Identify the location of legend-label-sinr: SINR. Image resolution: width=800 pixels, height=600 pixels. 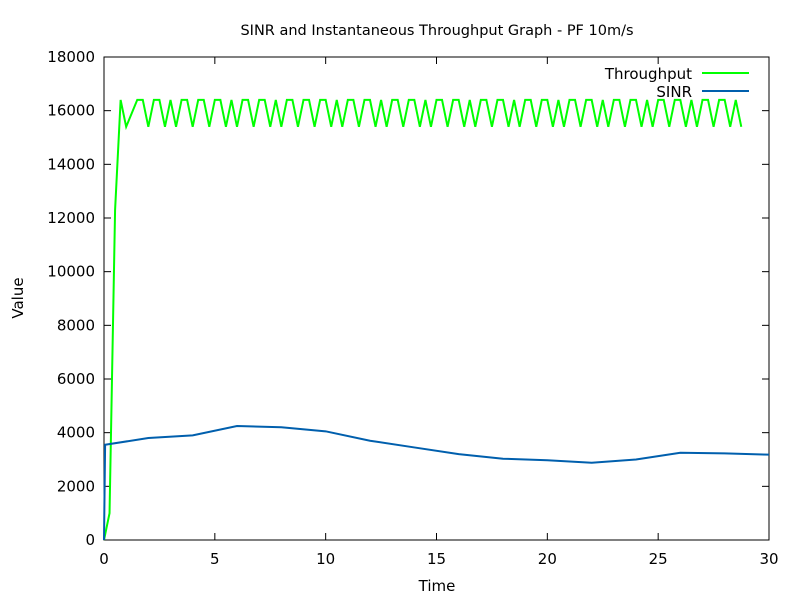
(674, 92).